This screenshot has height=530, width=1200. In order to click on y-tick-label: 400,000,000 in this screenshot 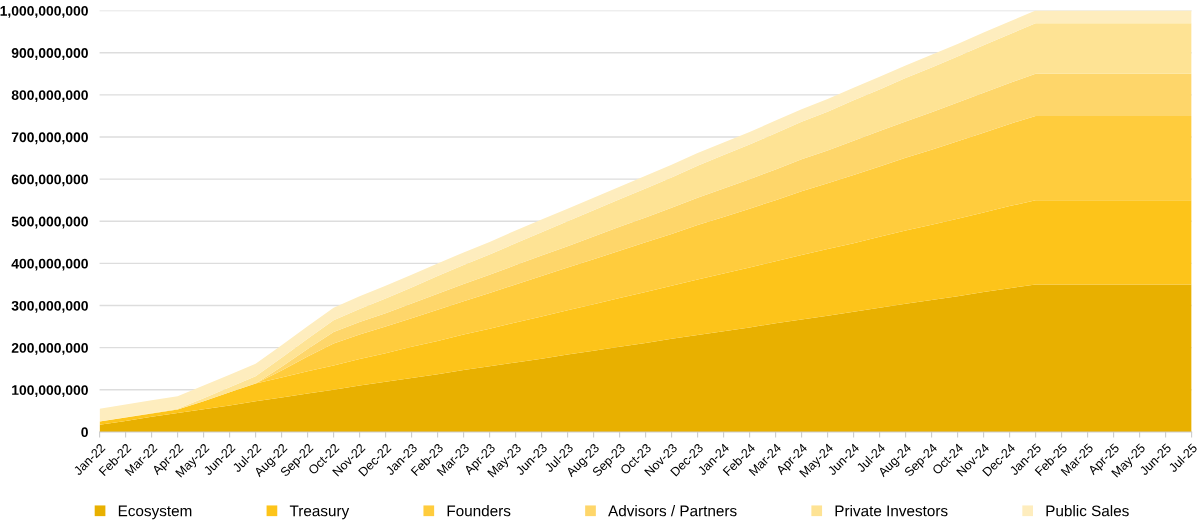, I will do `click(49, 264)`.